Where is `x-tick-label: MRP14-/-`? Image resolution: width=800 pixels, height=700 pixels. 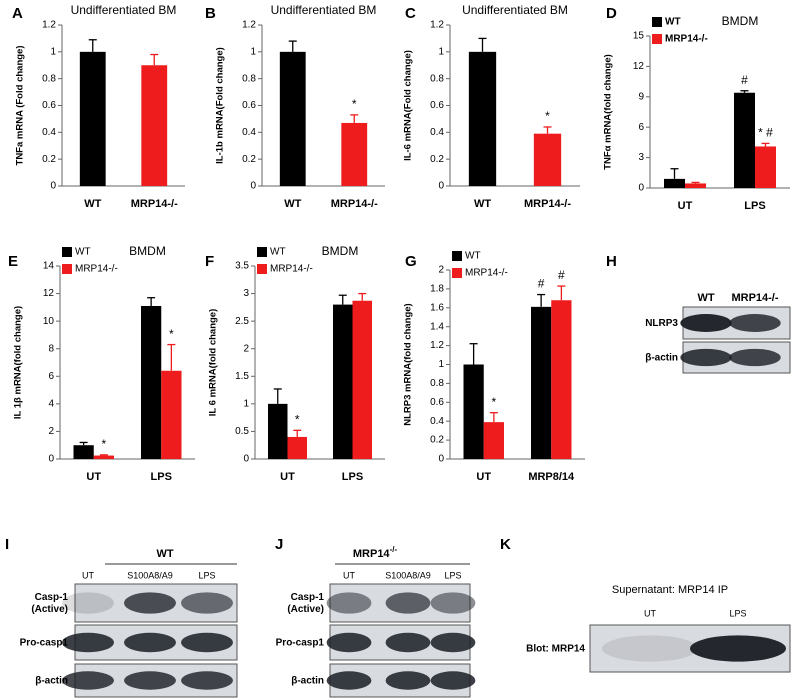 x-tick-label: MRP14-/- is located at coordinates (154, 204).